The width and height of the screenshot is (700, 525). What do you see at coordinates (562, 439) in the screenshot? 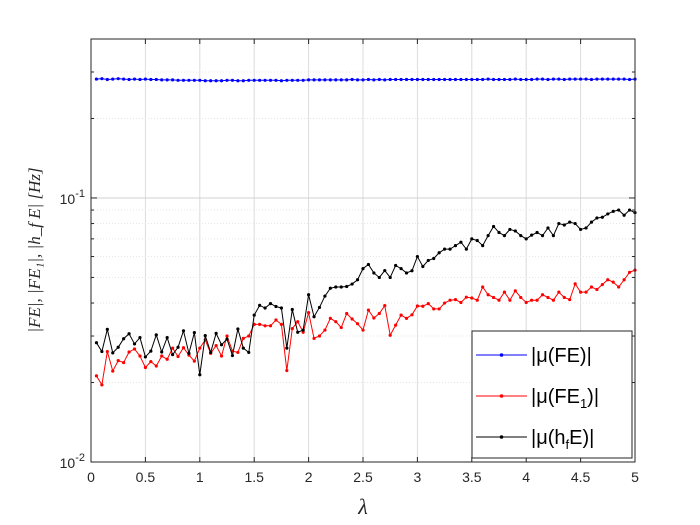
I see `legend-label: |μ(hfE)|` at bounding box center [562, 439].